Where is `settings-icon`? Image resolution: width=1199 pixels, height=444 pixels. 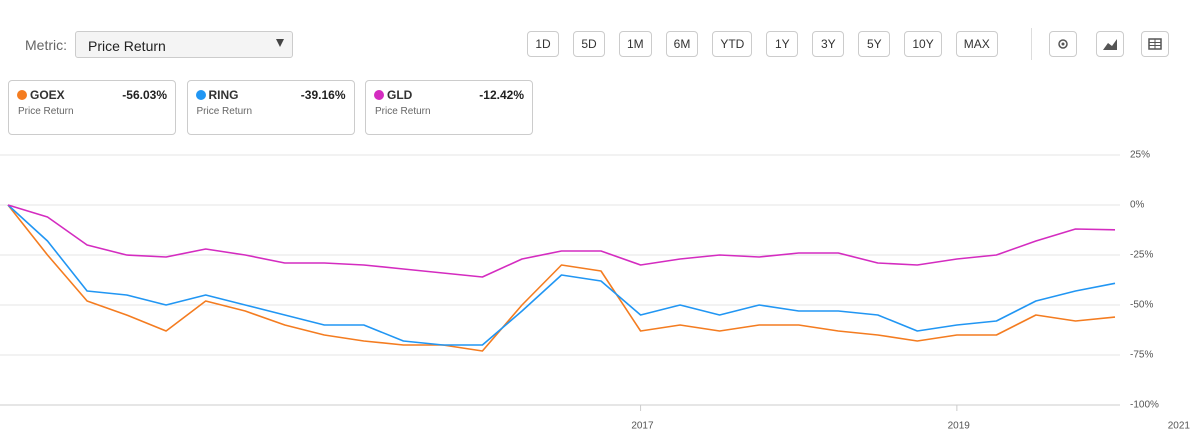 settings-icon is located at coordinates (1063, 44).